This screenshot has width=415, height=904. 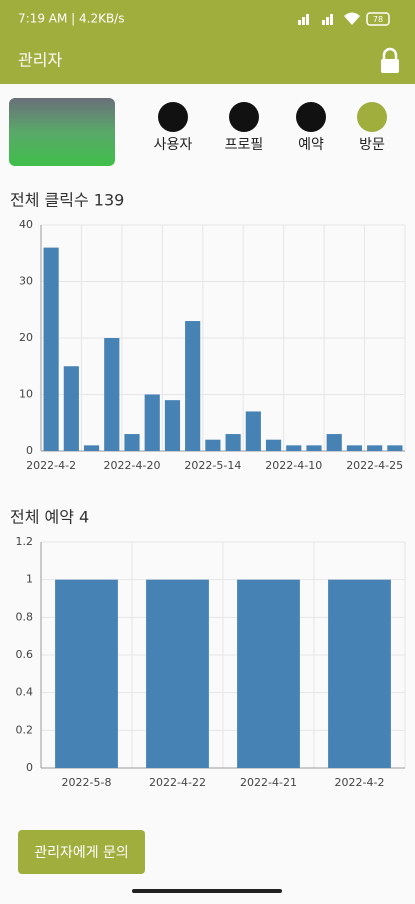 I want to click on chart-title: 전체 클릭수 139, so click(x=67, y=200).